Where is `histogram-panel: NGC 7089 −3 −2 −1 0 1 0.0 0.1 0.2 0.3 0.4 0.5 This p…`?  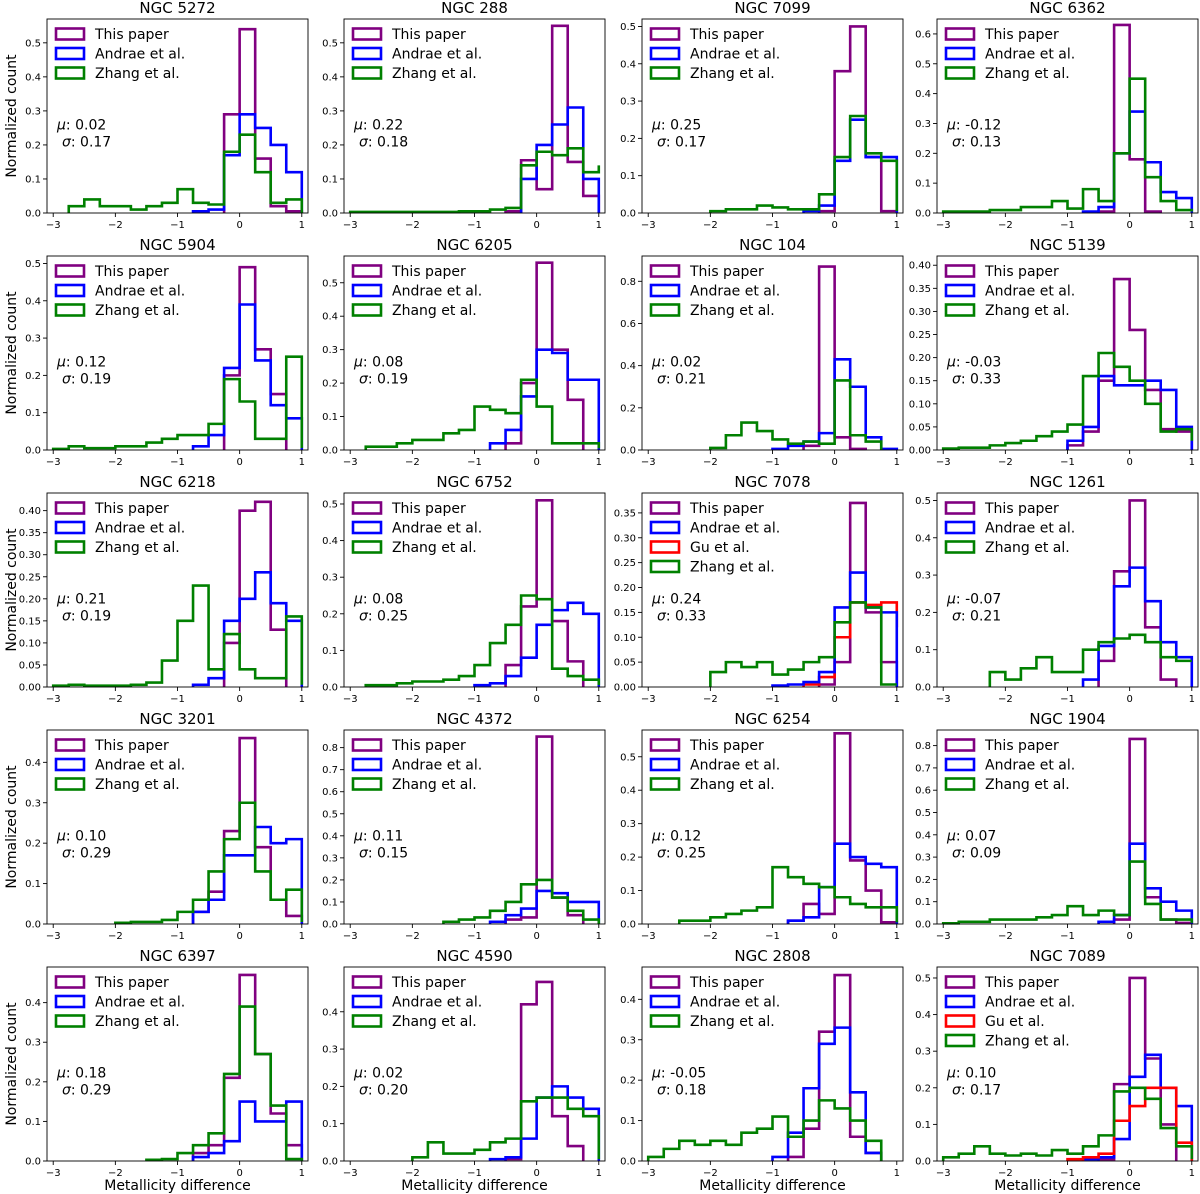 histogram-panel: NGC 7089 −3 −2 −1 0 1 0.0 0.1 0.2 0.3 0.4 0.5 This p… is located at coordinates (1057, 1070).